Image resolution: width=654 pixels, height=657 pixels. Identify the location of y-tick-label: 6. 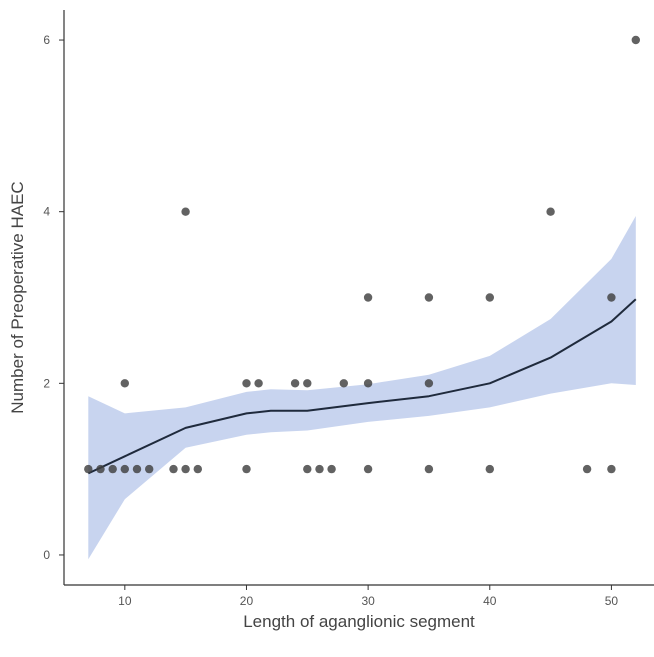
(46, 40).